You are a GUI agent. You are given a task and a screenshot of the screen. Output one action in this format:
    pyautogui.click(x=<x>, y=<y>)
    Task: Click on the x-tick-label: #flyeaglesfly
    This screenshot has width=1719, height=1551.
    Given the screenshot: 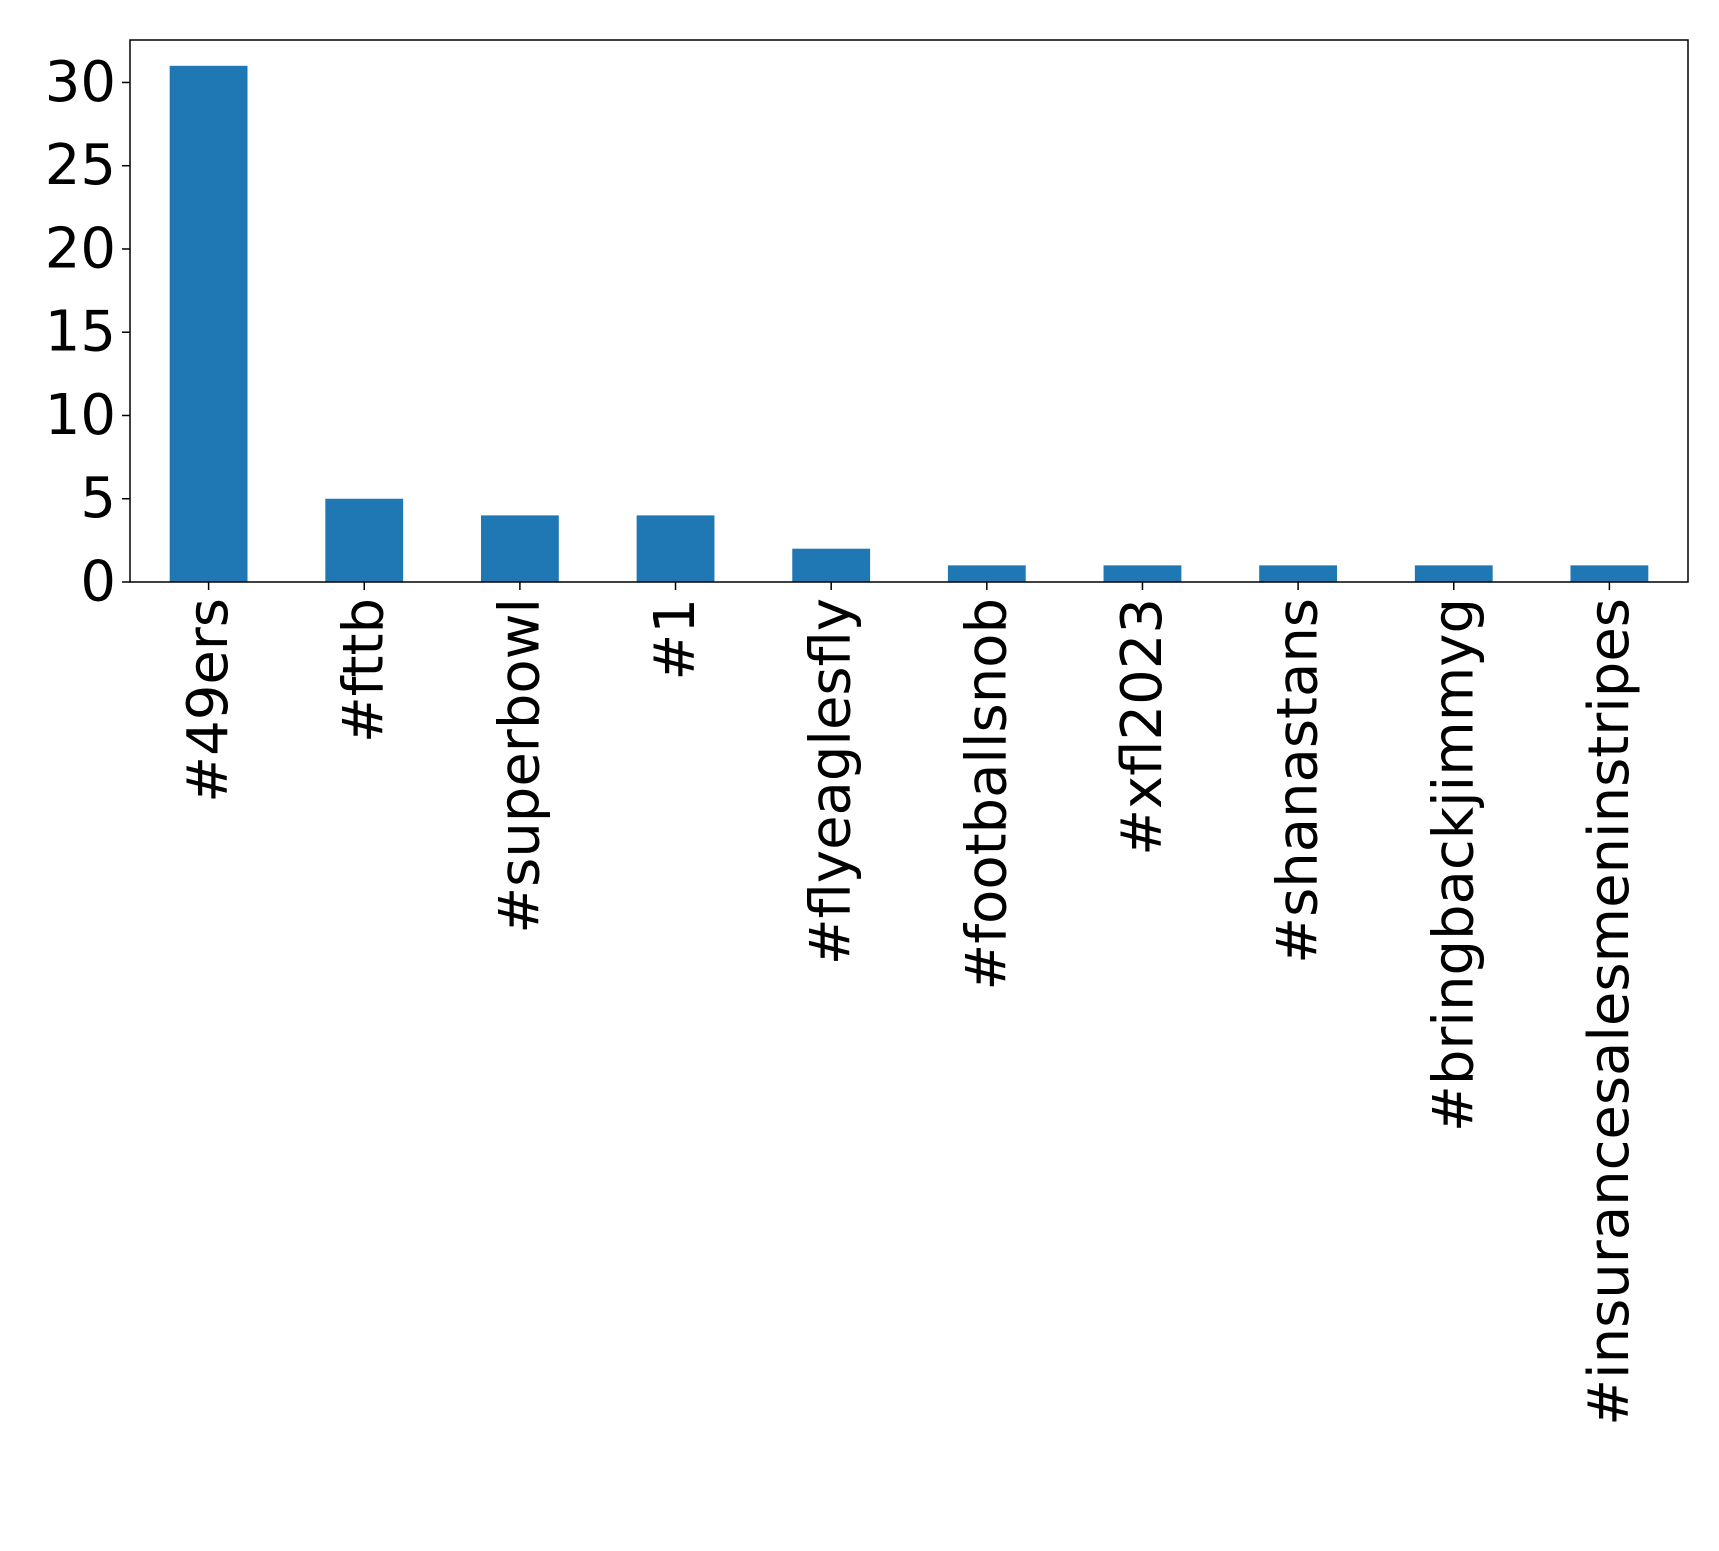 What is the action you would take?
    pyautogui.click(x=831, y=781)
    